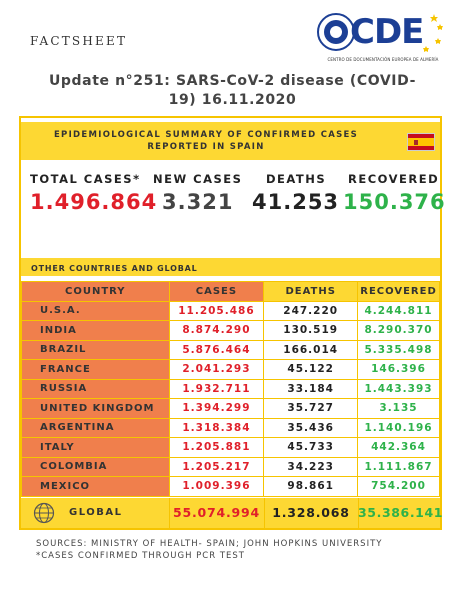  I want to click on cases-cell: 11.205.486, so click(216, 310).